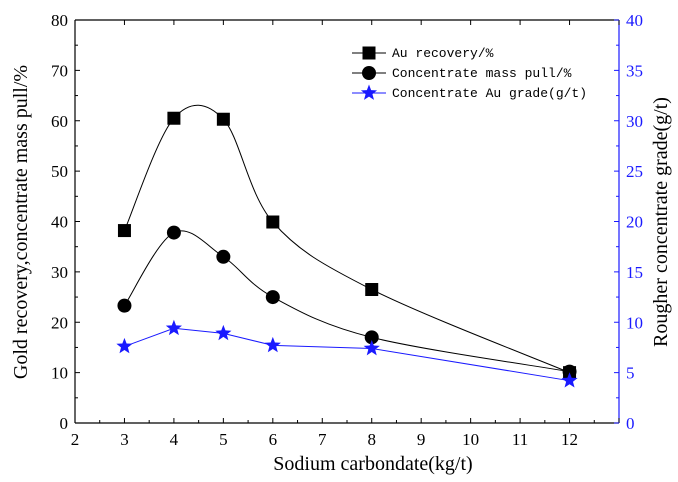 The width and height of the screenshot is (678, 482). What do you see at coordinates (369, 92) in the screenshot?
I see `legend-marker-star` at bounding box center [369, 92].